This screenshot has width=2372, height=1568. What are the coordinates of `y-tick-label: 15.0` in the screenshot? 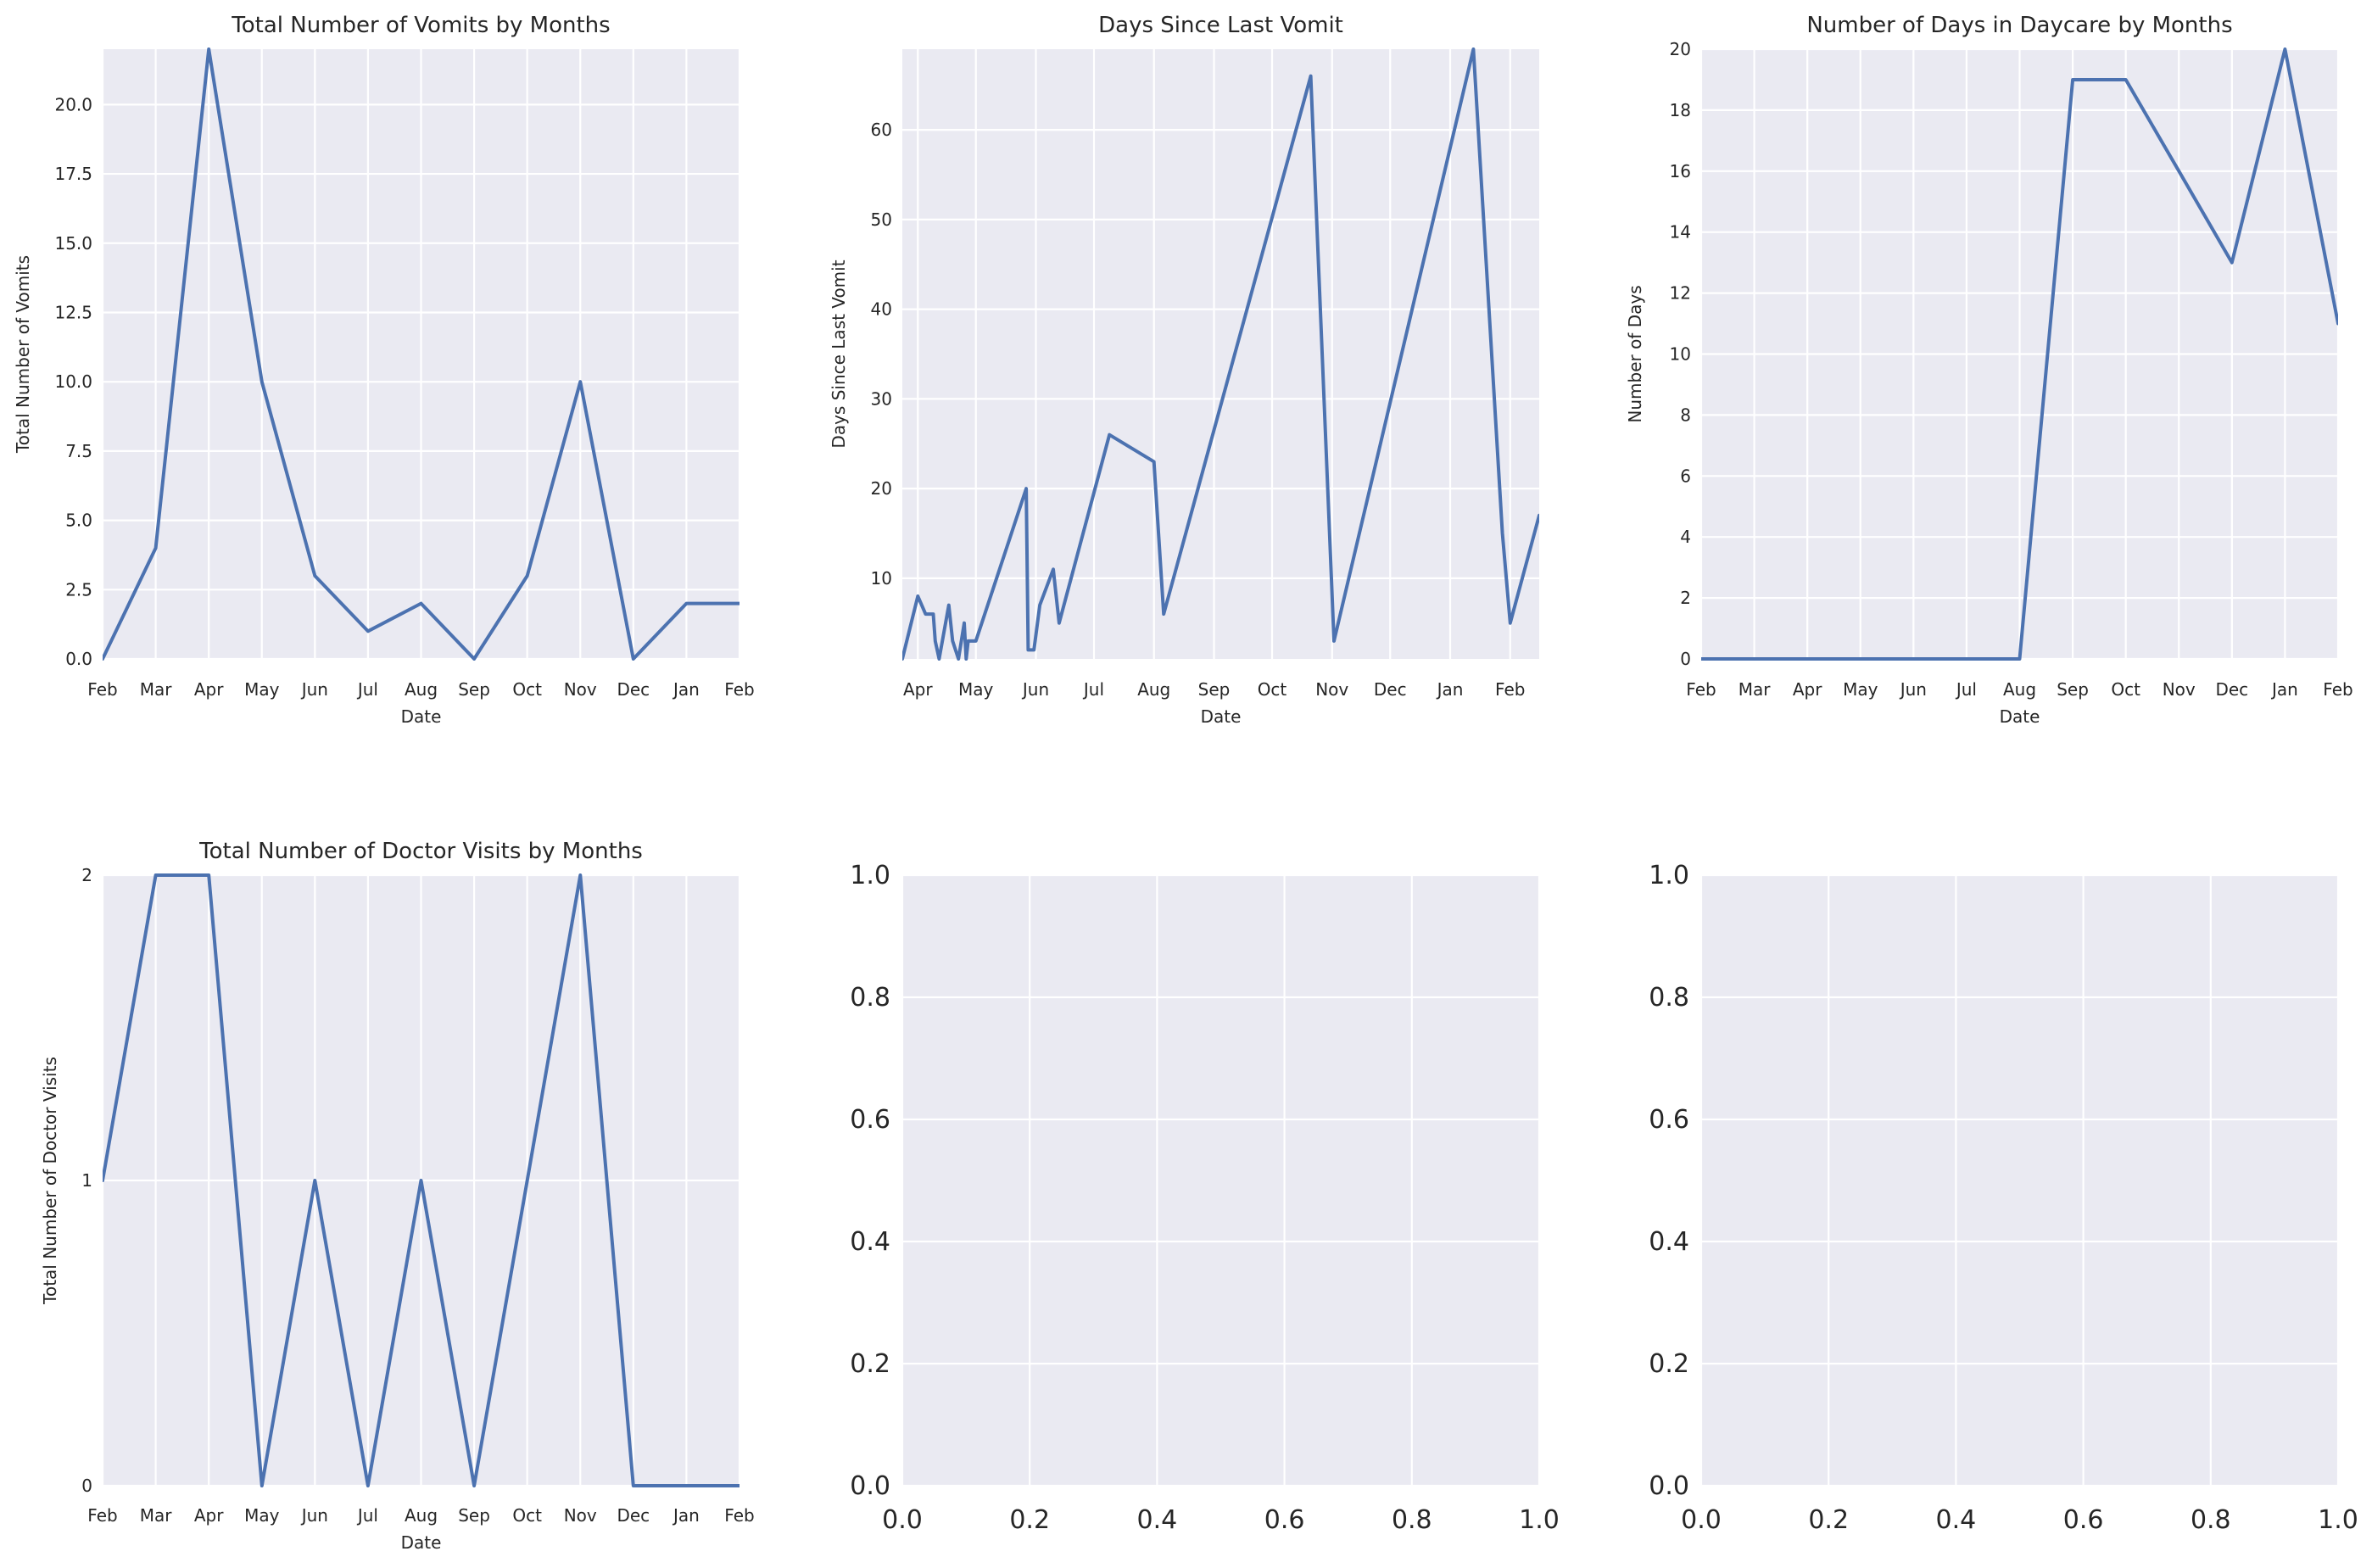 It's located at (73, 244).